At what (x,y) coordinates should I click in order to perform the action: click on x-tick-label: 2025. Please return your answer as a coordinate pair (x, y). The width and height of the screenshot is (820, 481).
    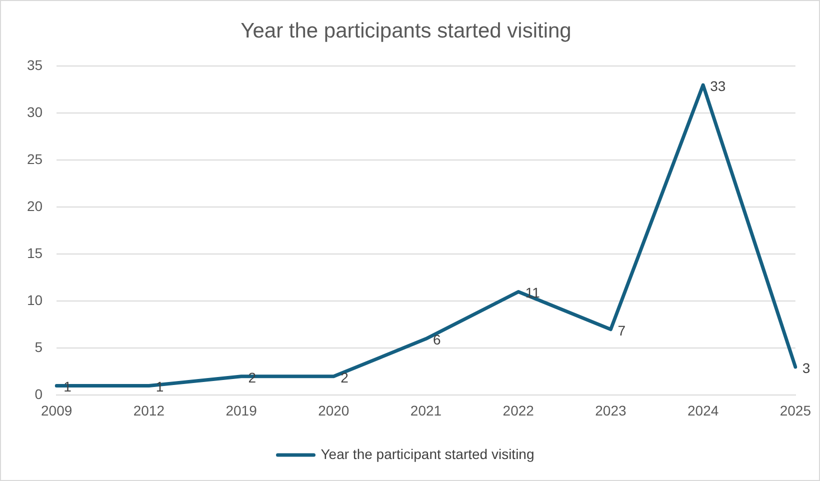
    Looking at the image, I should click on (796, 410).